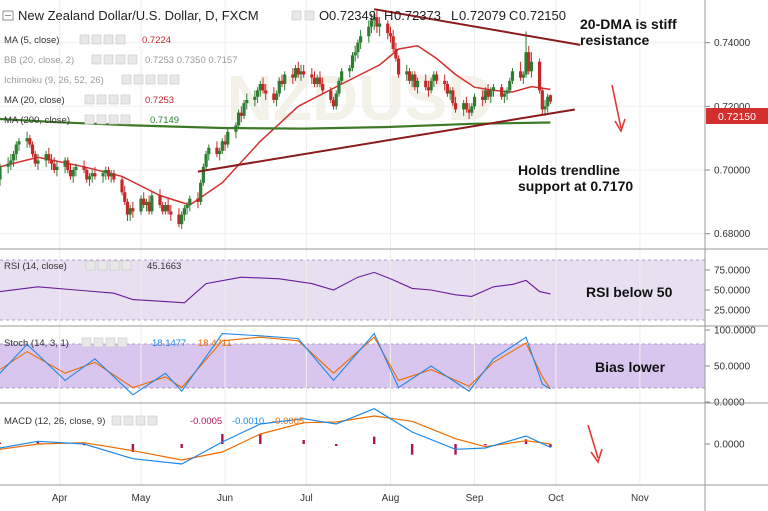 The image size is (768, 511). I want to click on down-arrow-icon, so click(618, 108).